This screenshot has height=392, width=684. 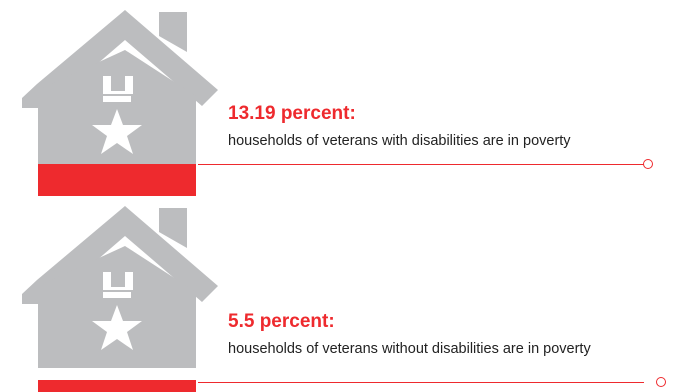 I want to click on stat-value: 13.19 percent:, so click(x=292, y=113).